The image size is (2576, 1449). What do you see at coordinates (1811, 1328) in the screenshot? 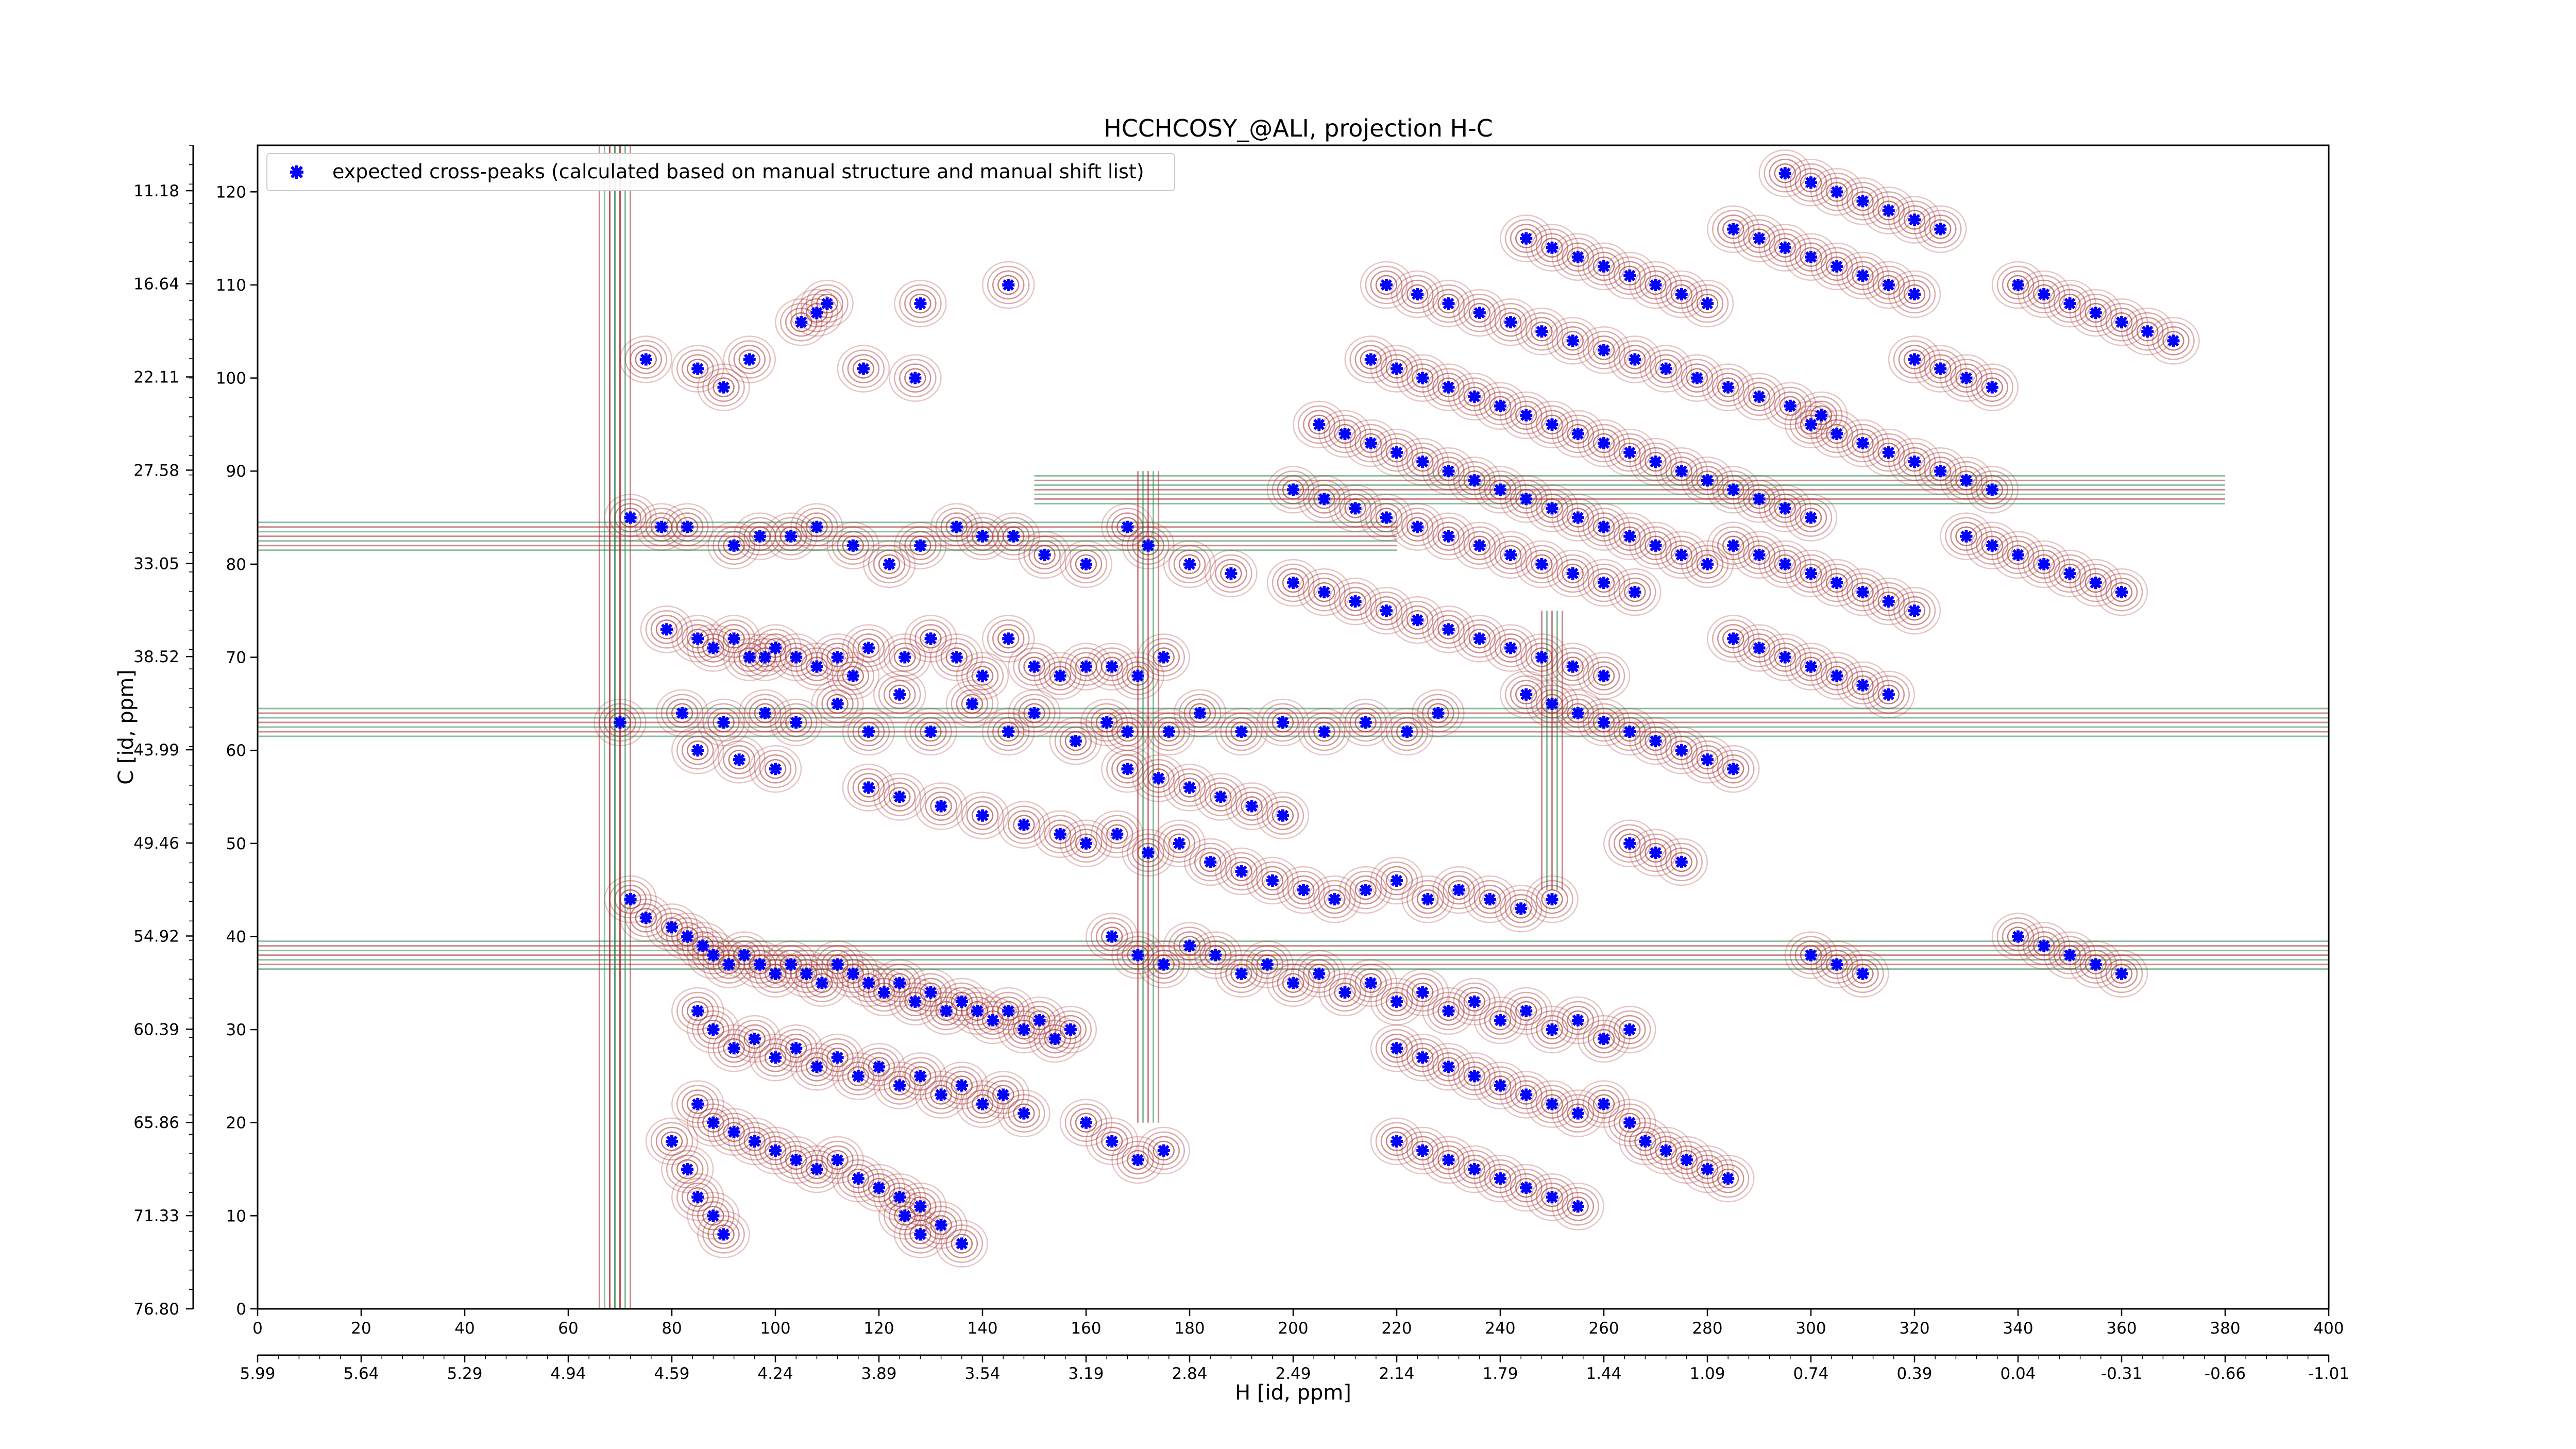
I see `x-tick-label: 300` at bounding box center [1811, 1328].